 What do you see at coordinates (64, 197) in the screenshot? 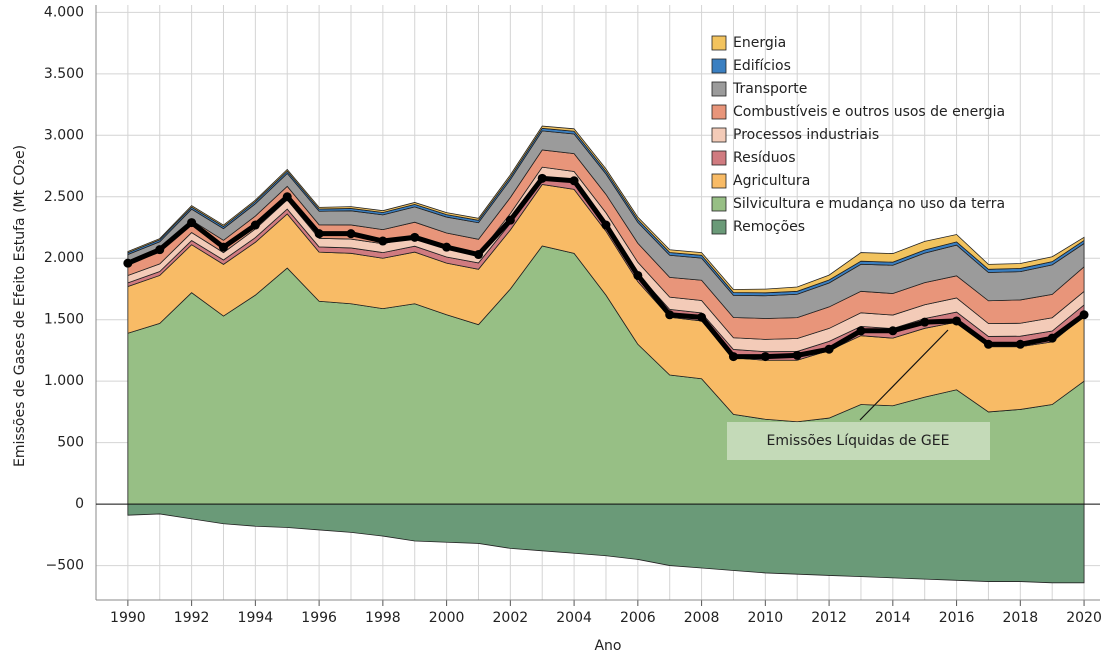
I see `y-tick-label: 2.500` at bounding box center [64, 197].